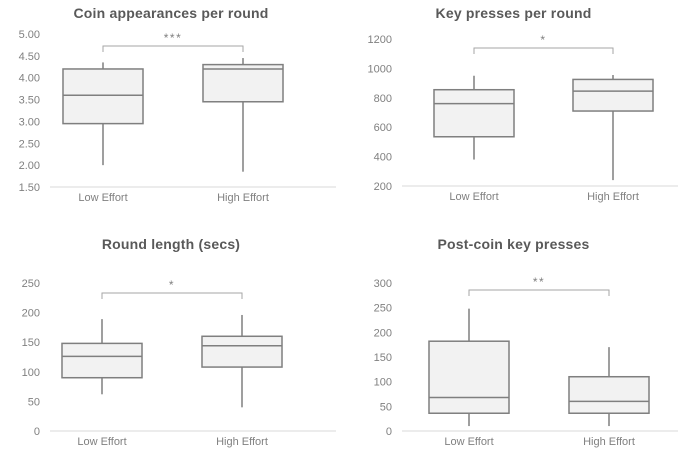 The image size is (685, 455). What do you see at coordinates (513, 13) in the screenshot?
I see `chart-title: Key presses per round` at bounding box center [513, 13].